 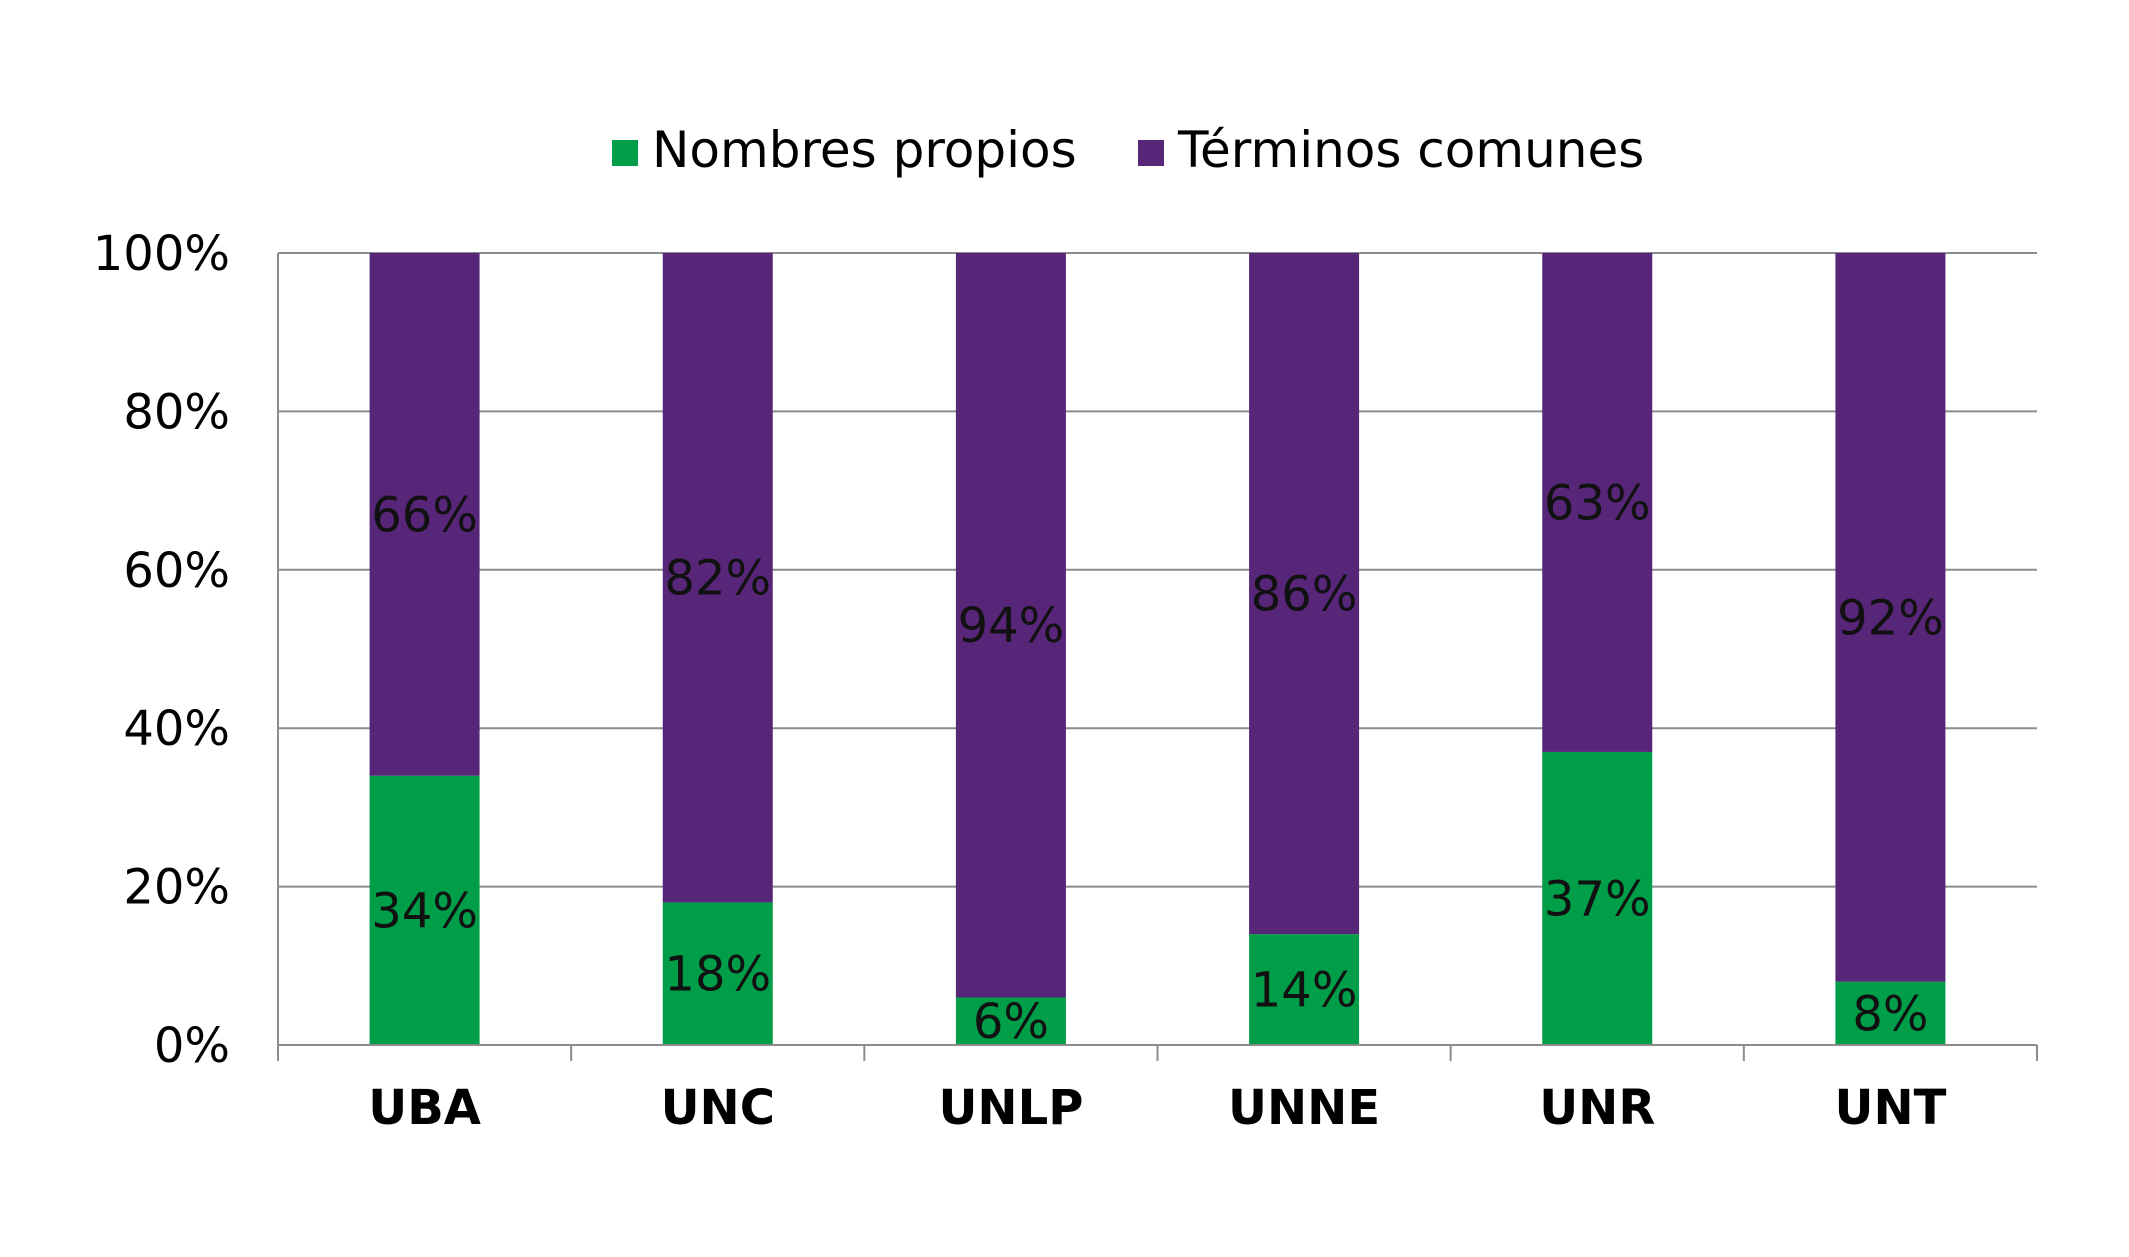 I want to click on data-label: 6%, so click(x=1011, y=1022).